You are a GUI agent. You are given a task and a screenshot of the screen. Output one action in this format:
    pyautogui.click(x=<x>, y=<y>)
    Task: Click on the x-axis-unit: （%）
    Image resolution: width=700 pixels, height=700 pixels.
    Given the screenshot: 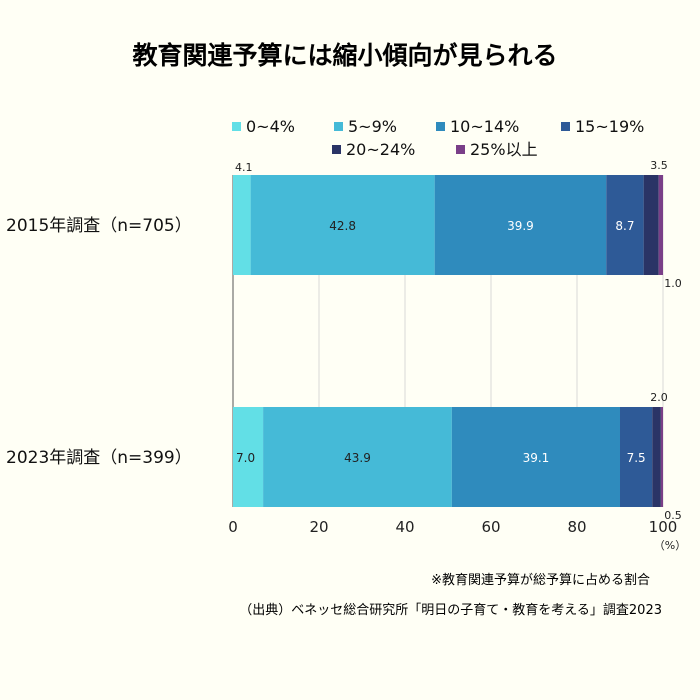 What is the action you would take?
    pyautogui.click(x=670, y=545)
    